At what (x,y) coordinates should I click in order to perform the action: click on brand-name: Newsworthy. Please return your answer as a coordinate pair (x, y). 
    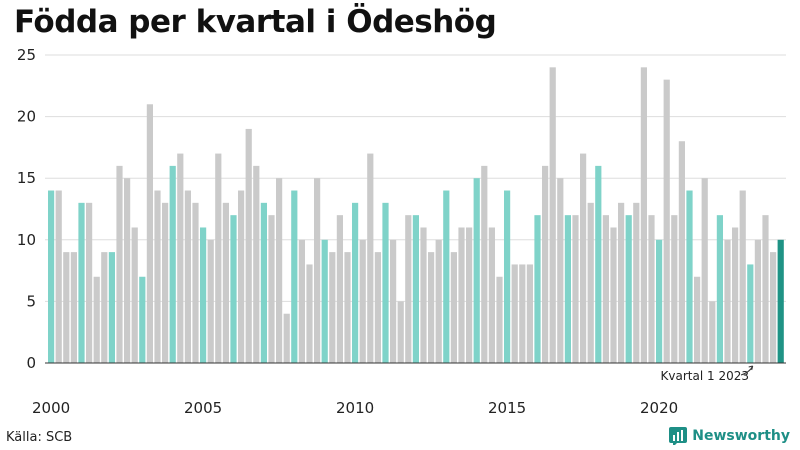
    Looking at the image, I should click on (741, 436).